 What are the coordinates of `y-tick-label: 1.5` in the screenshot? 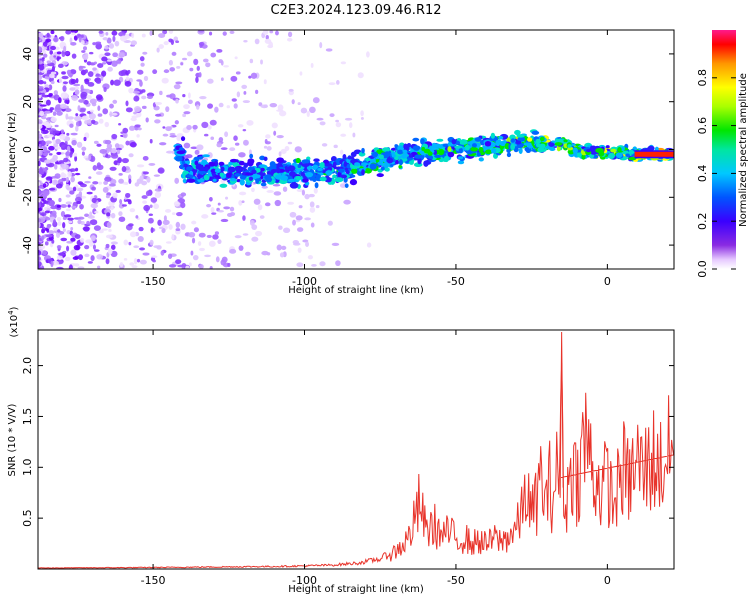 It's located at (27, 417).